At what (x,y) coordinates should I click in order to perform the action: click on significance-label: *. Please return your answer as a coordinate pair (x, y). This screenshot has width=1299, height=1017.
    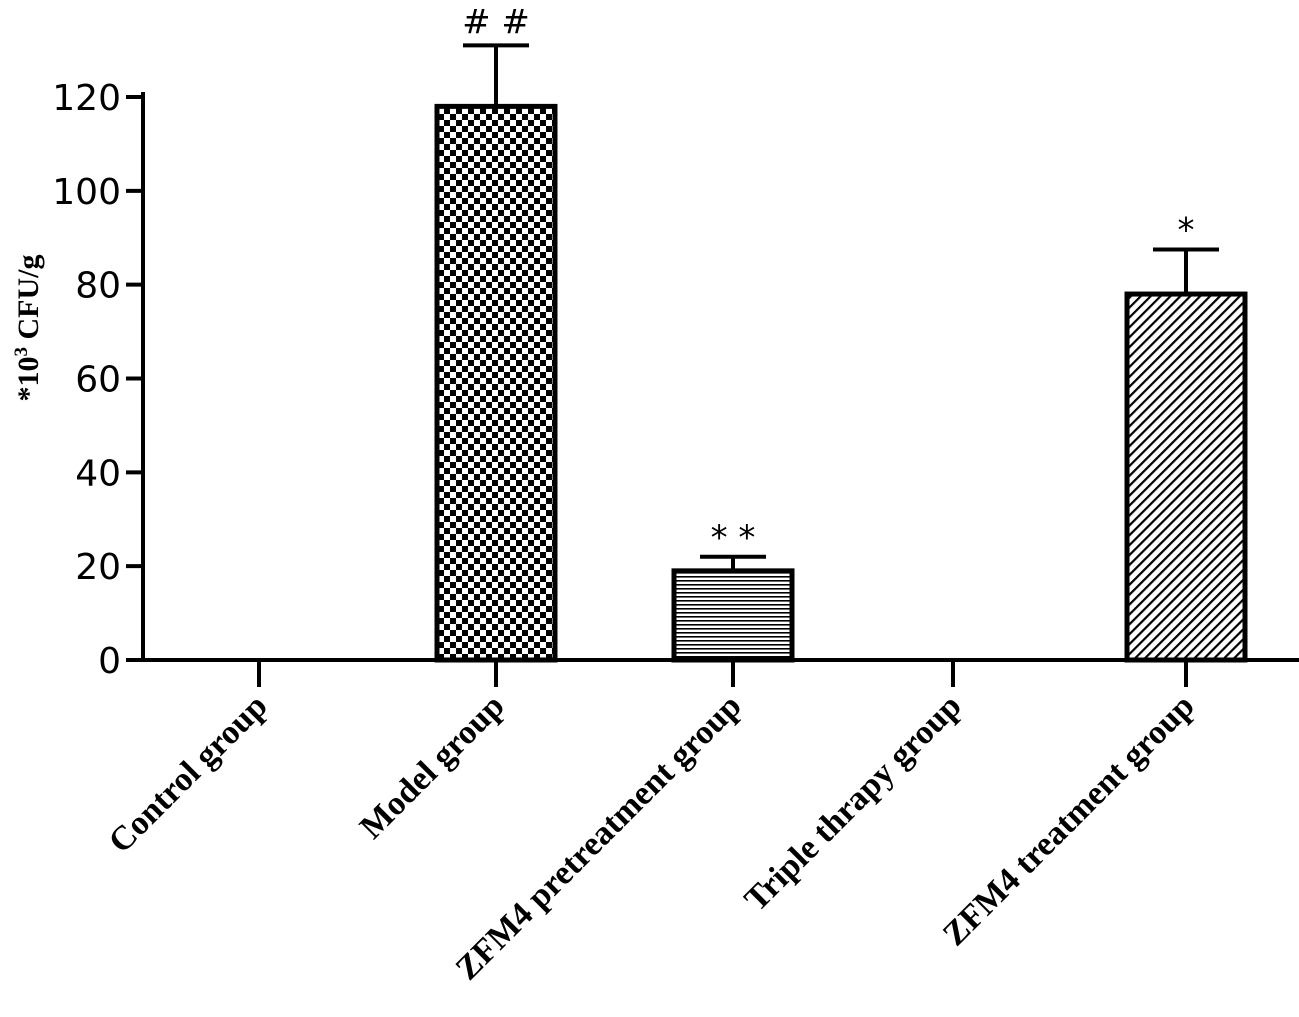
    Looking at the image, I should click on (1186, 230).